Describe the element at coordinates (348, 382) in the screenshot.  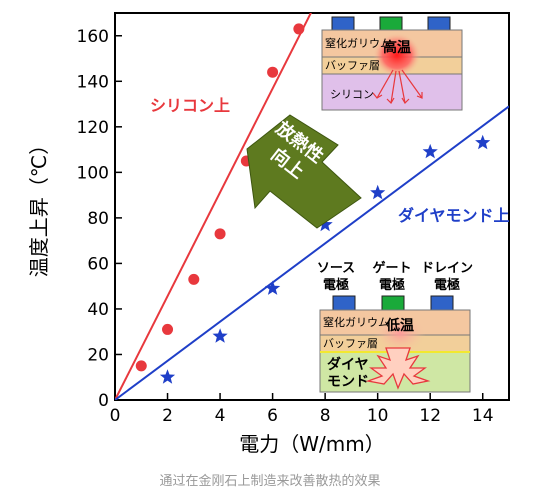
I see `bottom-substrate-label-2: モンド` at that location.